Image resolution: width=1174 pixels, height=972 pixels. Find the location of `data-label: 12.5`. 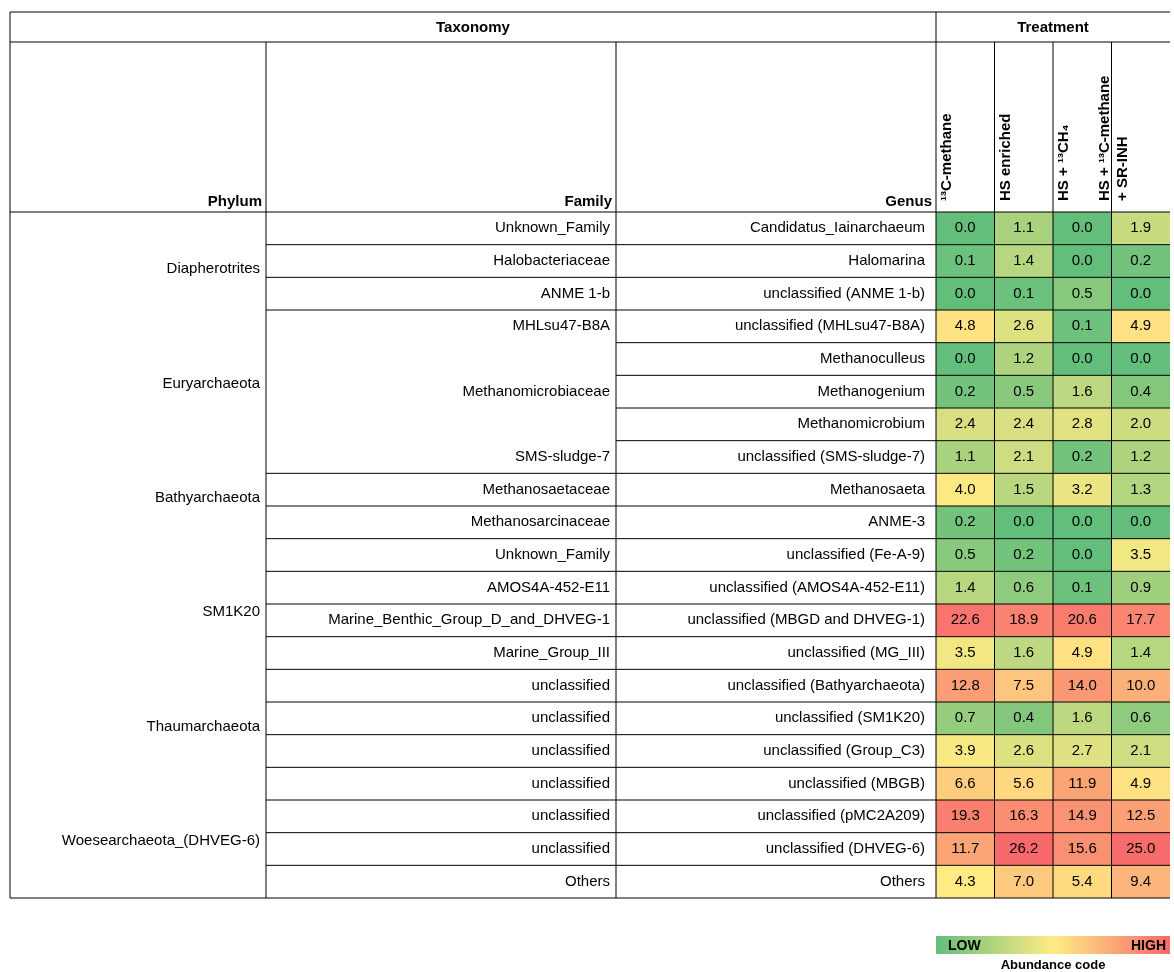

data-label: 12.5 is located at coordinates (1141, 815).